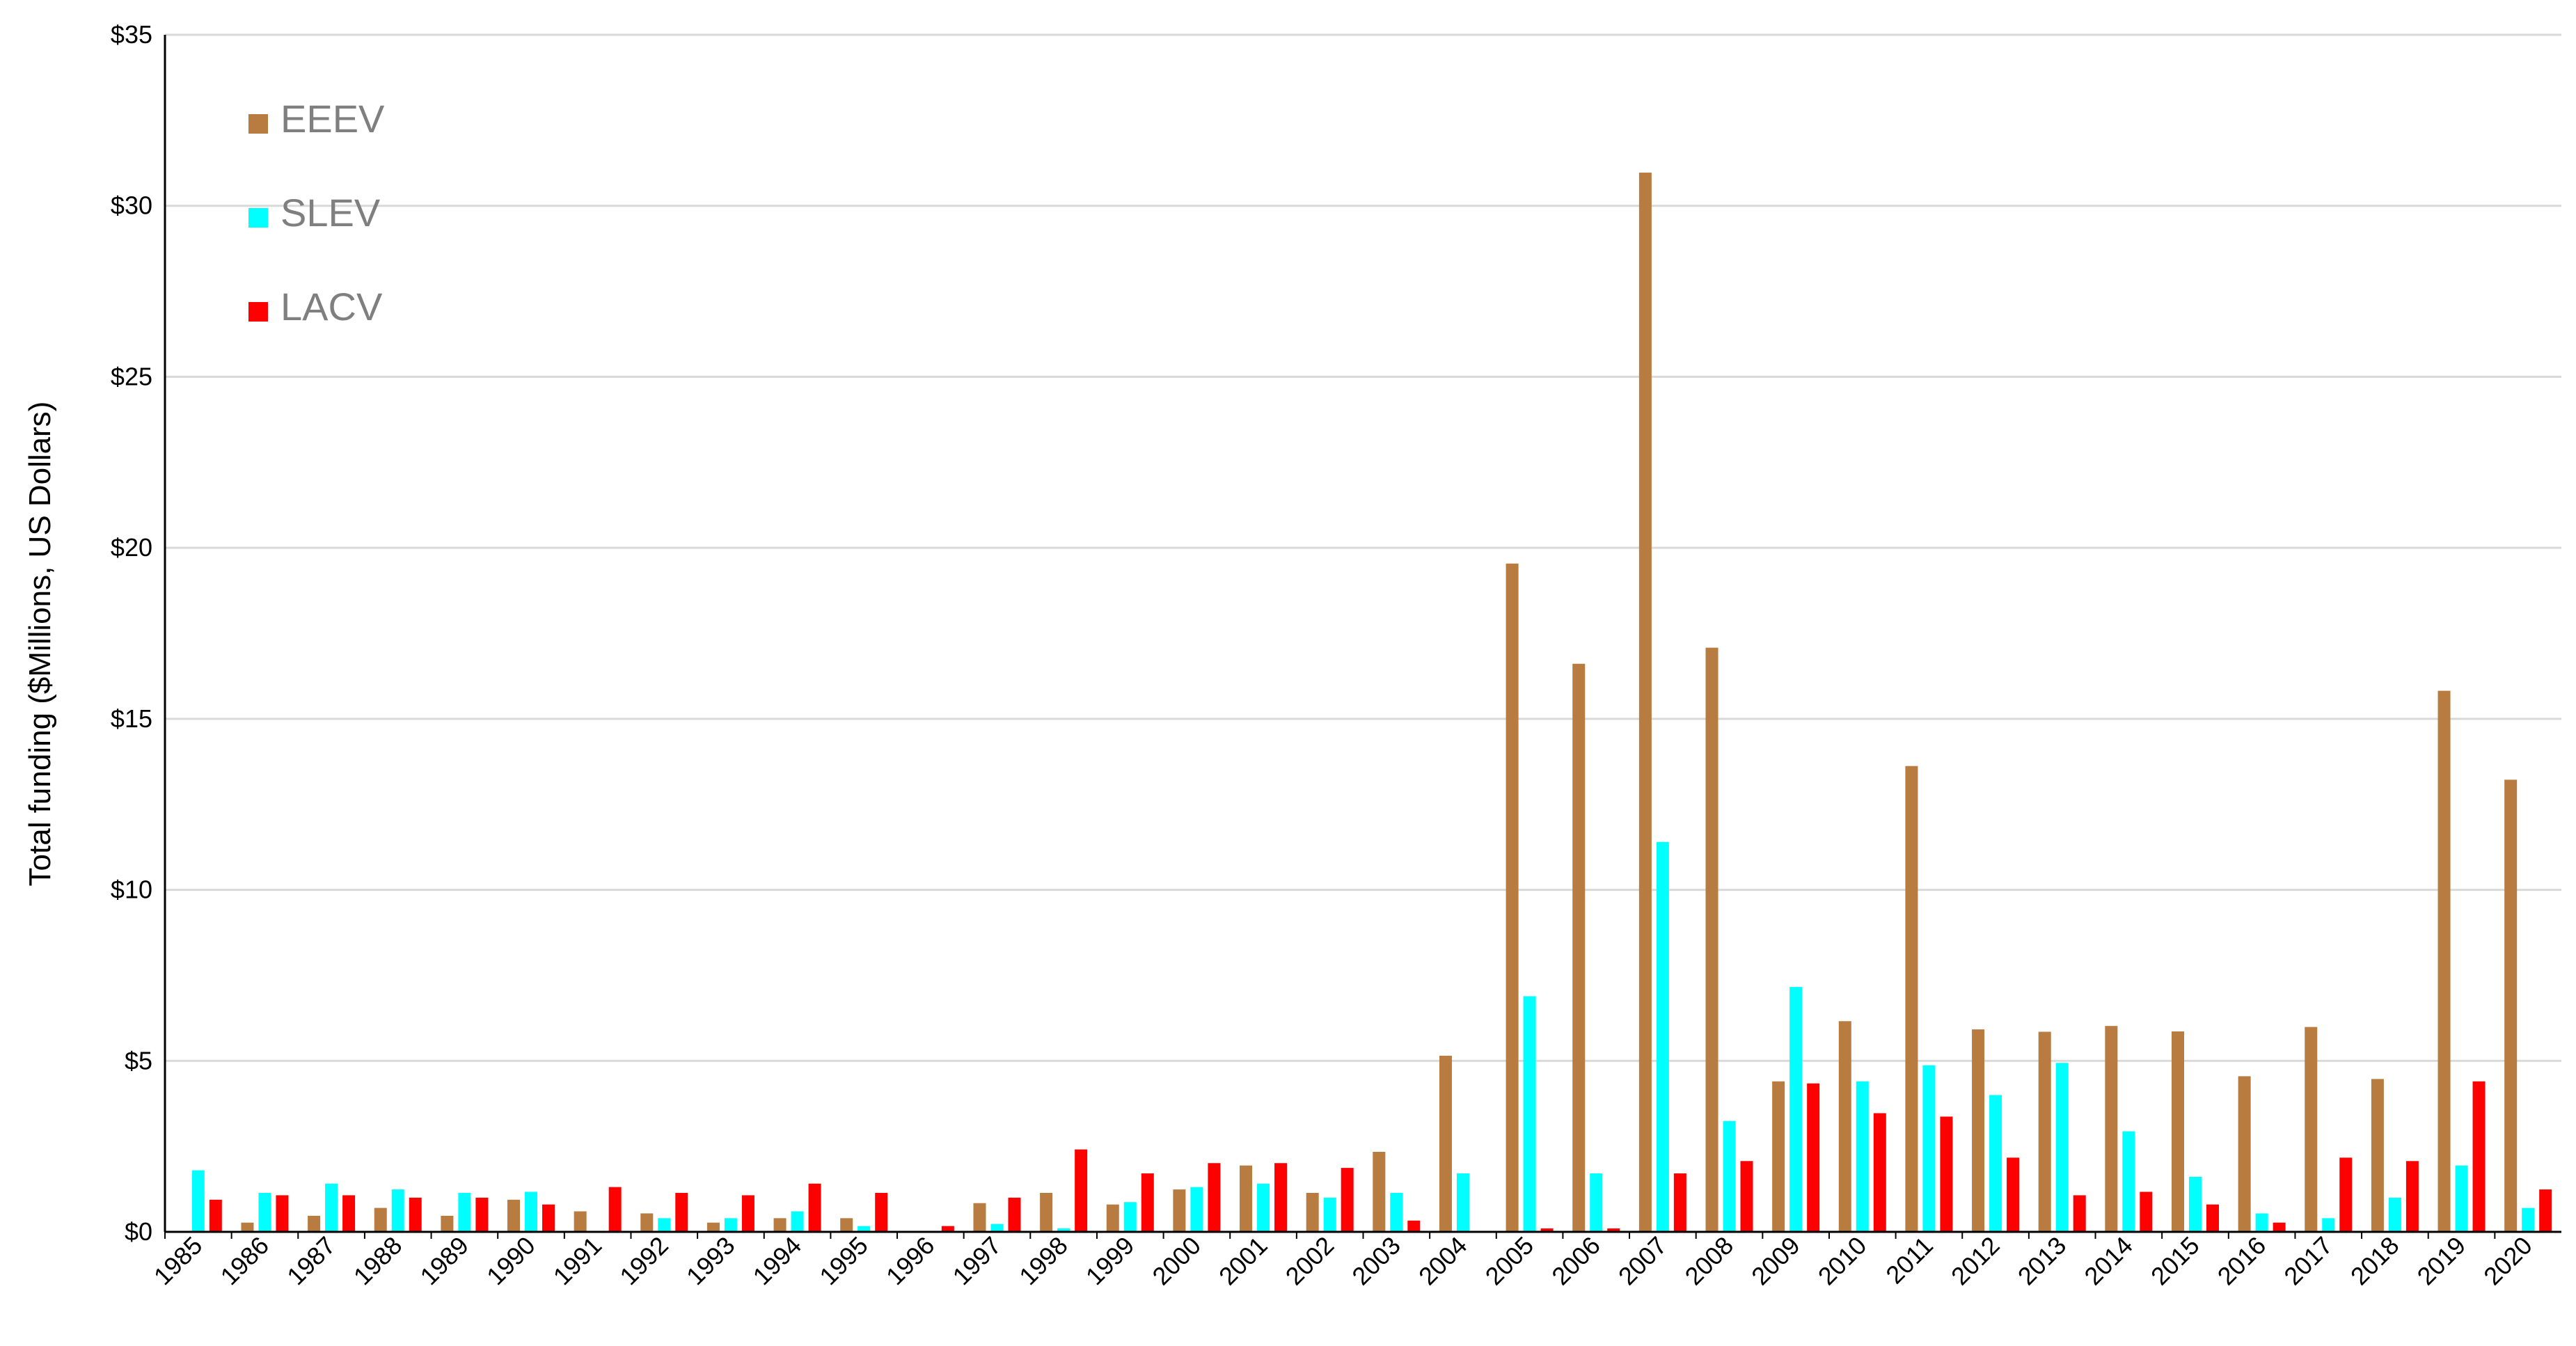  Describe the element at coordinates (1879, 1172) in the screenshot. I see `bar-lacv-2010` at that location.